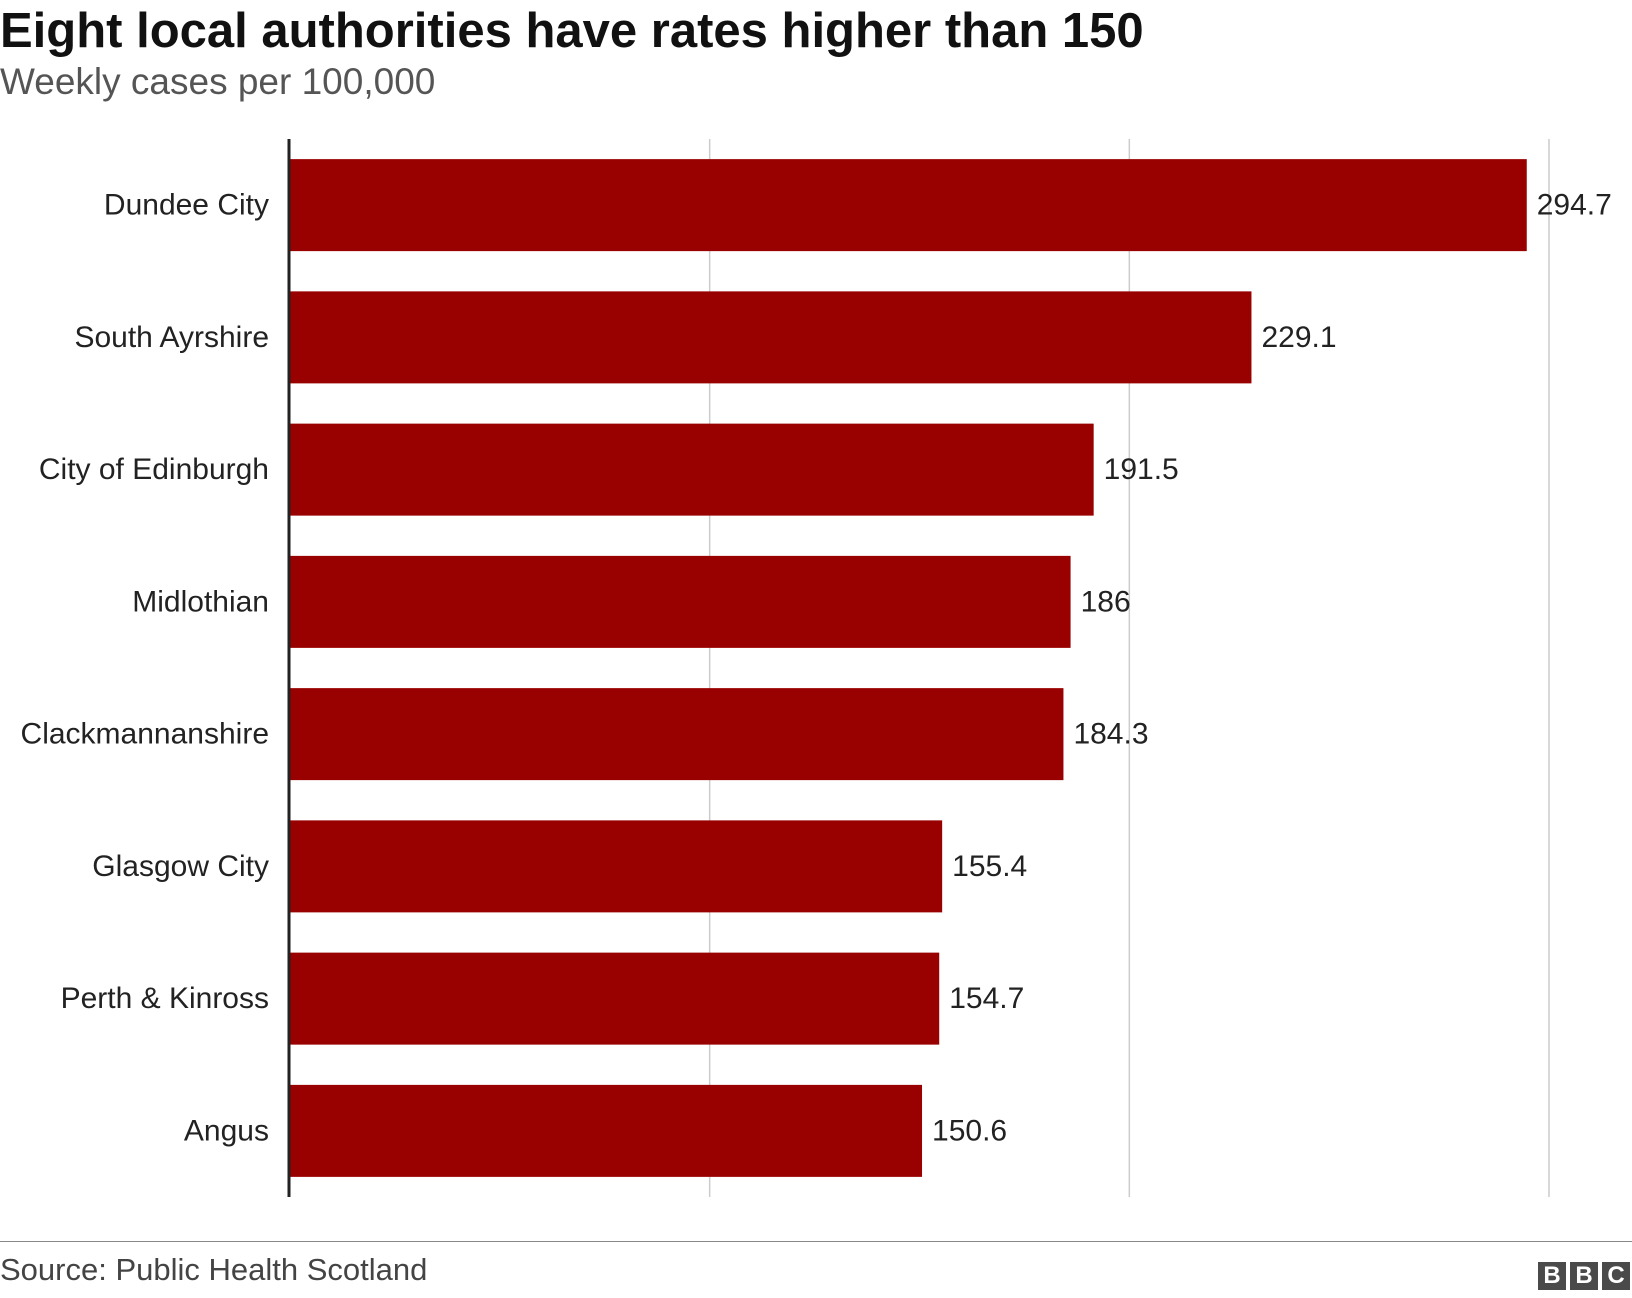 Image resolution: width=1632 pixels, height=1298 pixels. Describe the element at coordinates (1574, 205) in the screenshot. I see `value-label-0: 294.7` at that location.